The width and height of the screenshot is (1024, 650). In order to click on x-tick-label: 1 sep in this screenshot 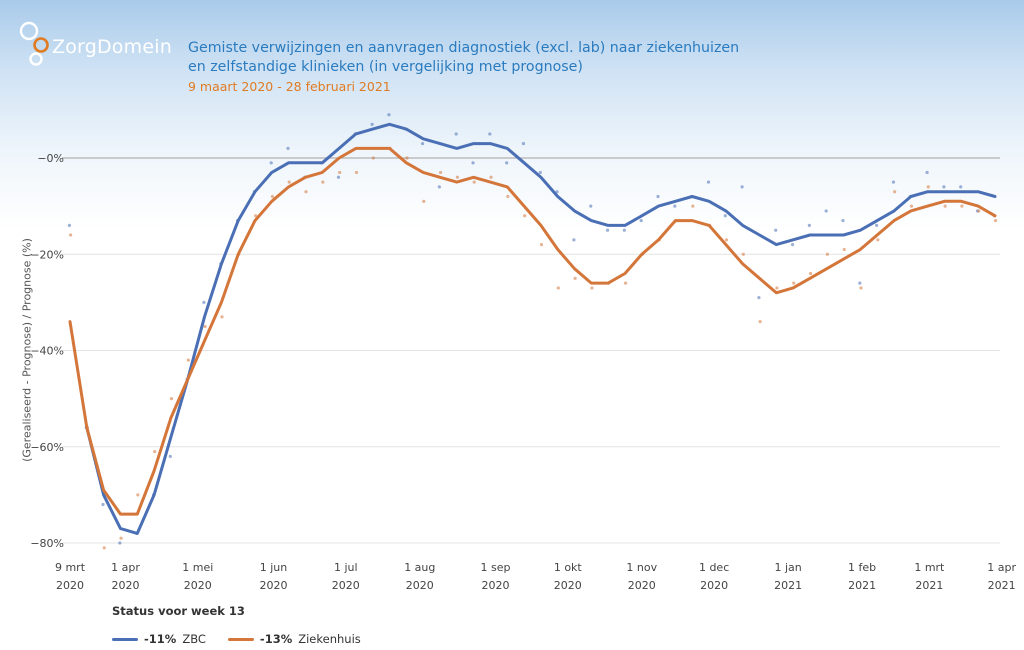, I will do `click(495, 567)`.